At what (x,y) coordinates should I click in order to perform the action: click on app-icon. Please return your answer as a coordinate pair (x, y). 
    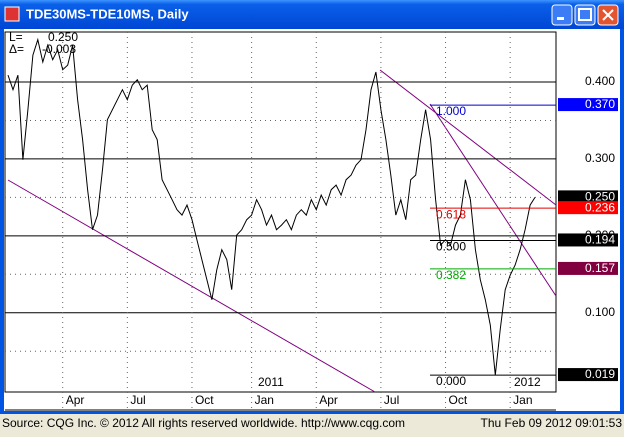
    Looking at the image, I should click on (12, 14).